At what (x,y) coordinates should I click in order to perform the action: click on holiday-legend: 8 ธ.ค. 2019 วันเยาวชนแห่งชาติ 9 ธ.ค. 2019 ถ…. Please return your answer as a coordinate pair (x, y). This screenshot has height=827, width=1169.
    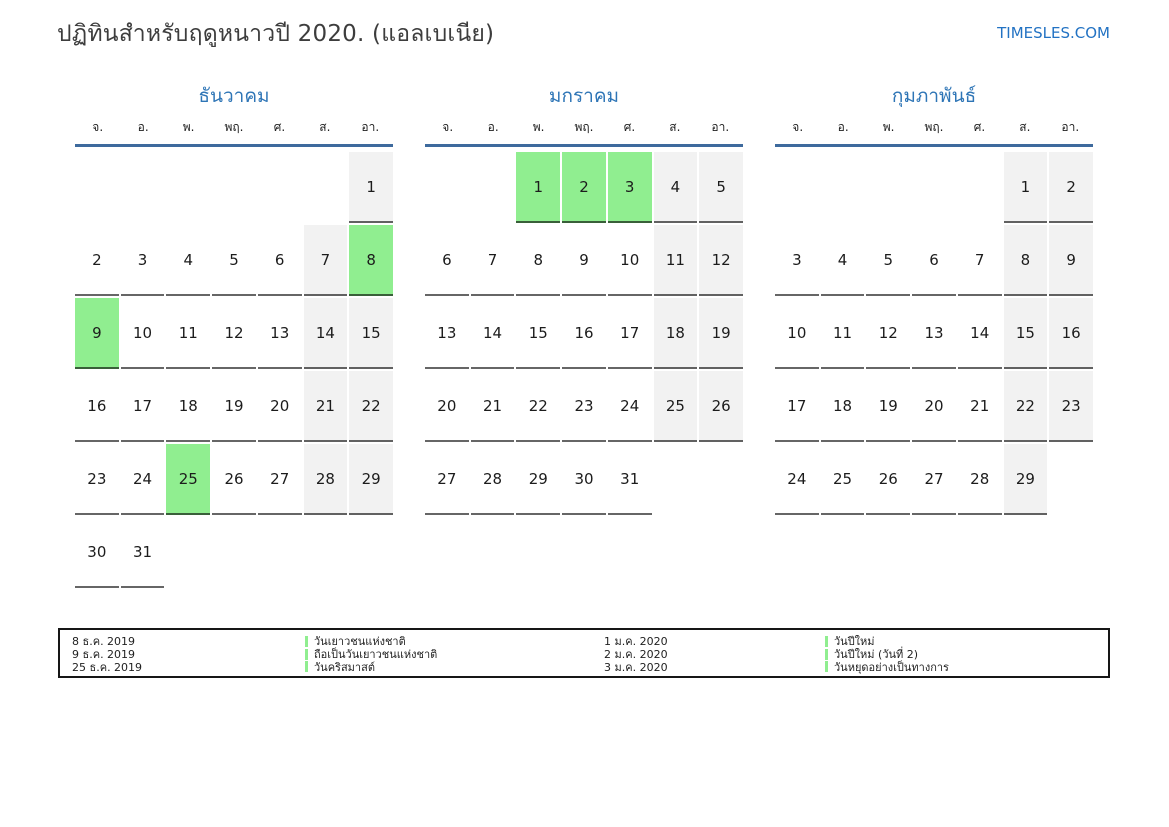
    Looking at the image, I should click on (584, 653).